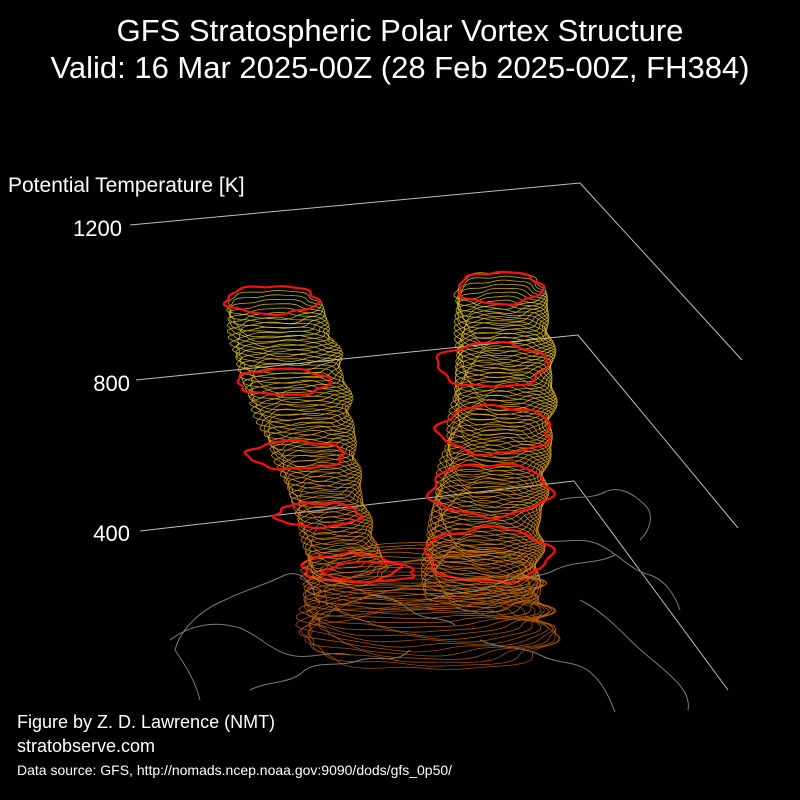  What do you see at coordinates (86, 746) in the screenshot?
I see `website-label: stratobserve.com` at bounding box center [86, 746].